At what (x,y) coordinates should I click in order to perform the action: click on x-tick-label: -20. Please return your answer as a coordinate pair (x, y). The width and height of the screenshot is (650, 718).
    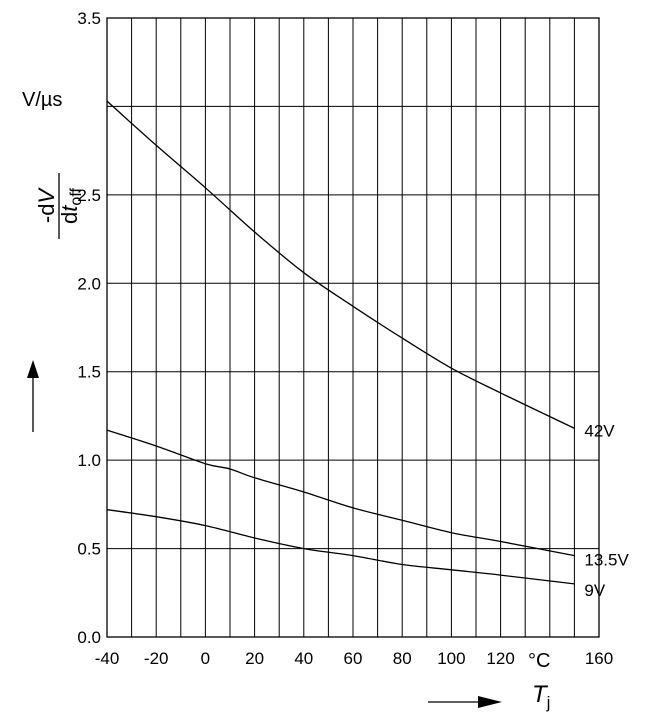
    Looking at the image, I should click on (156, 658).